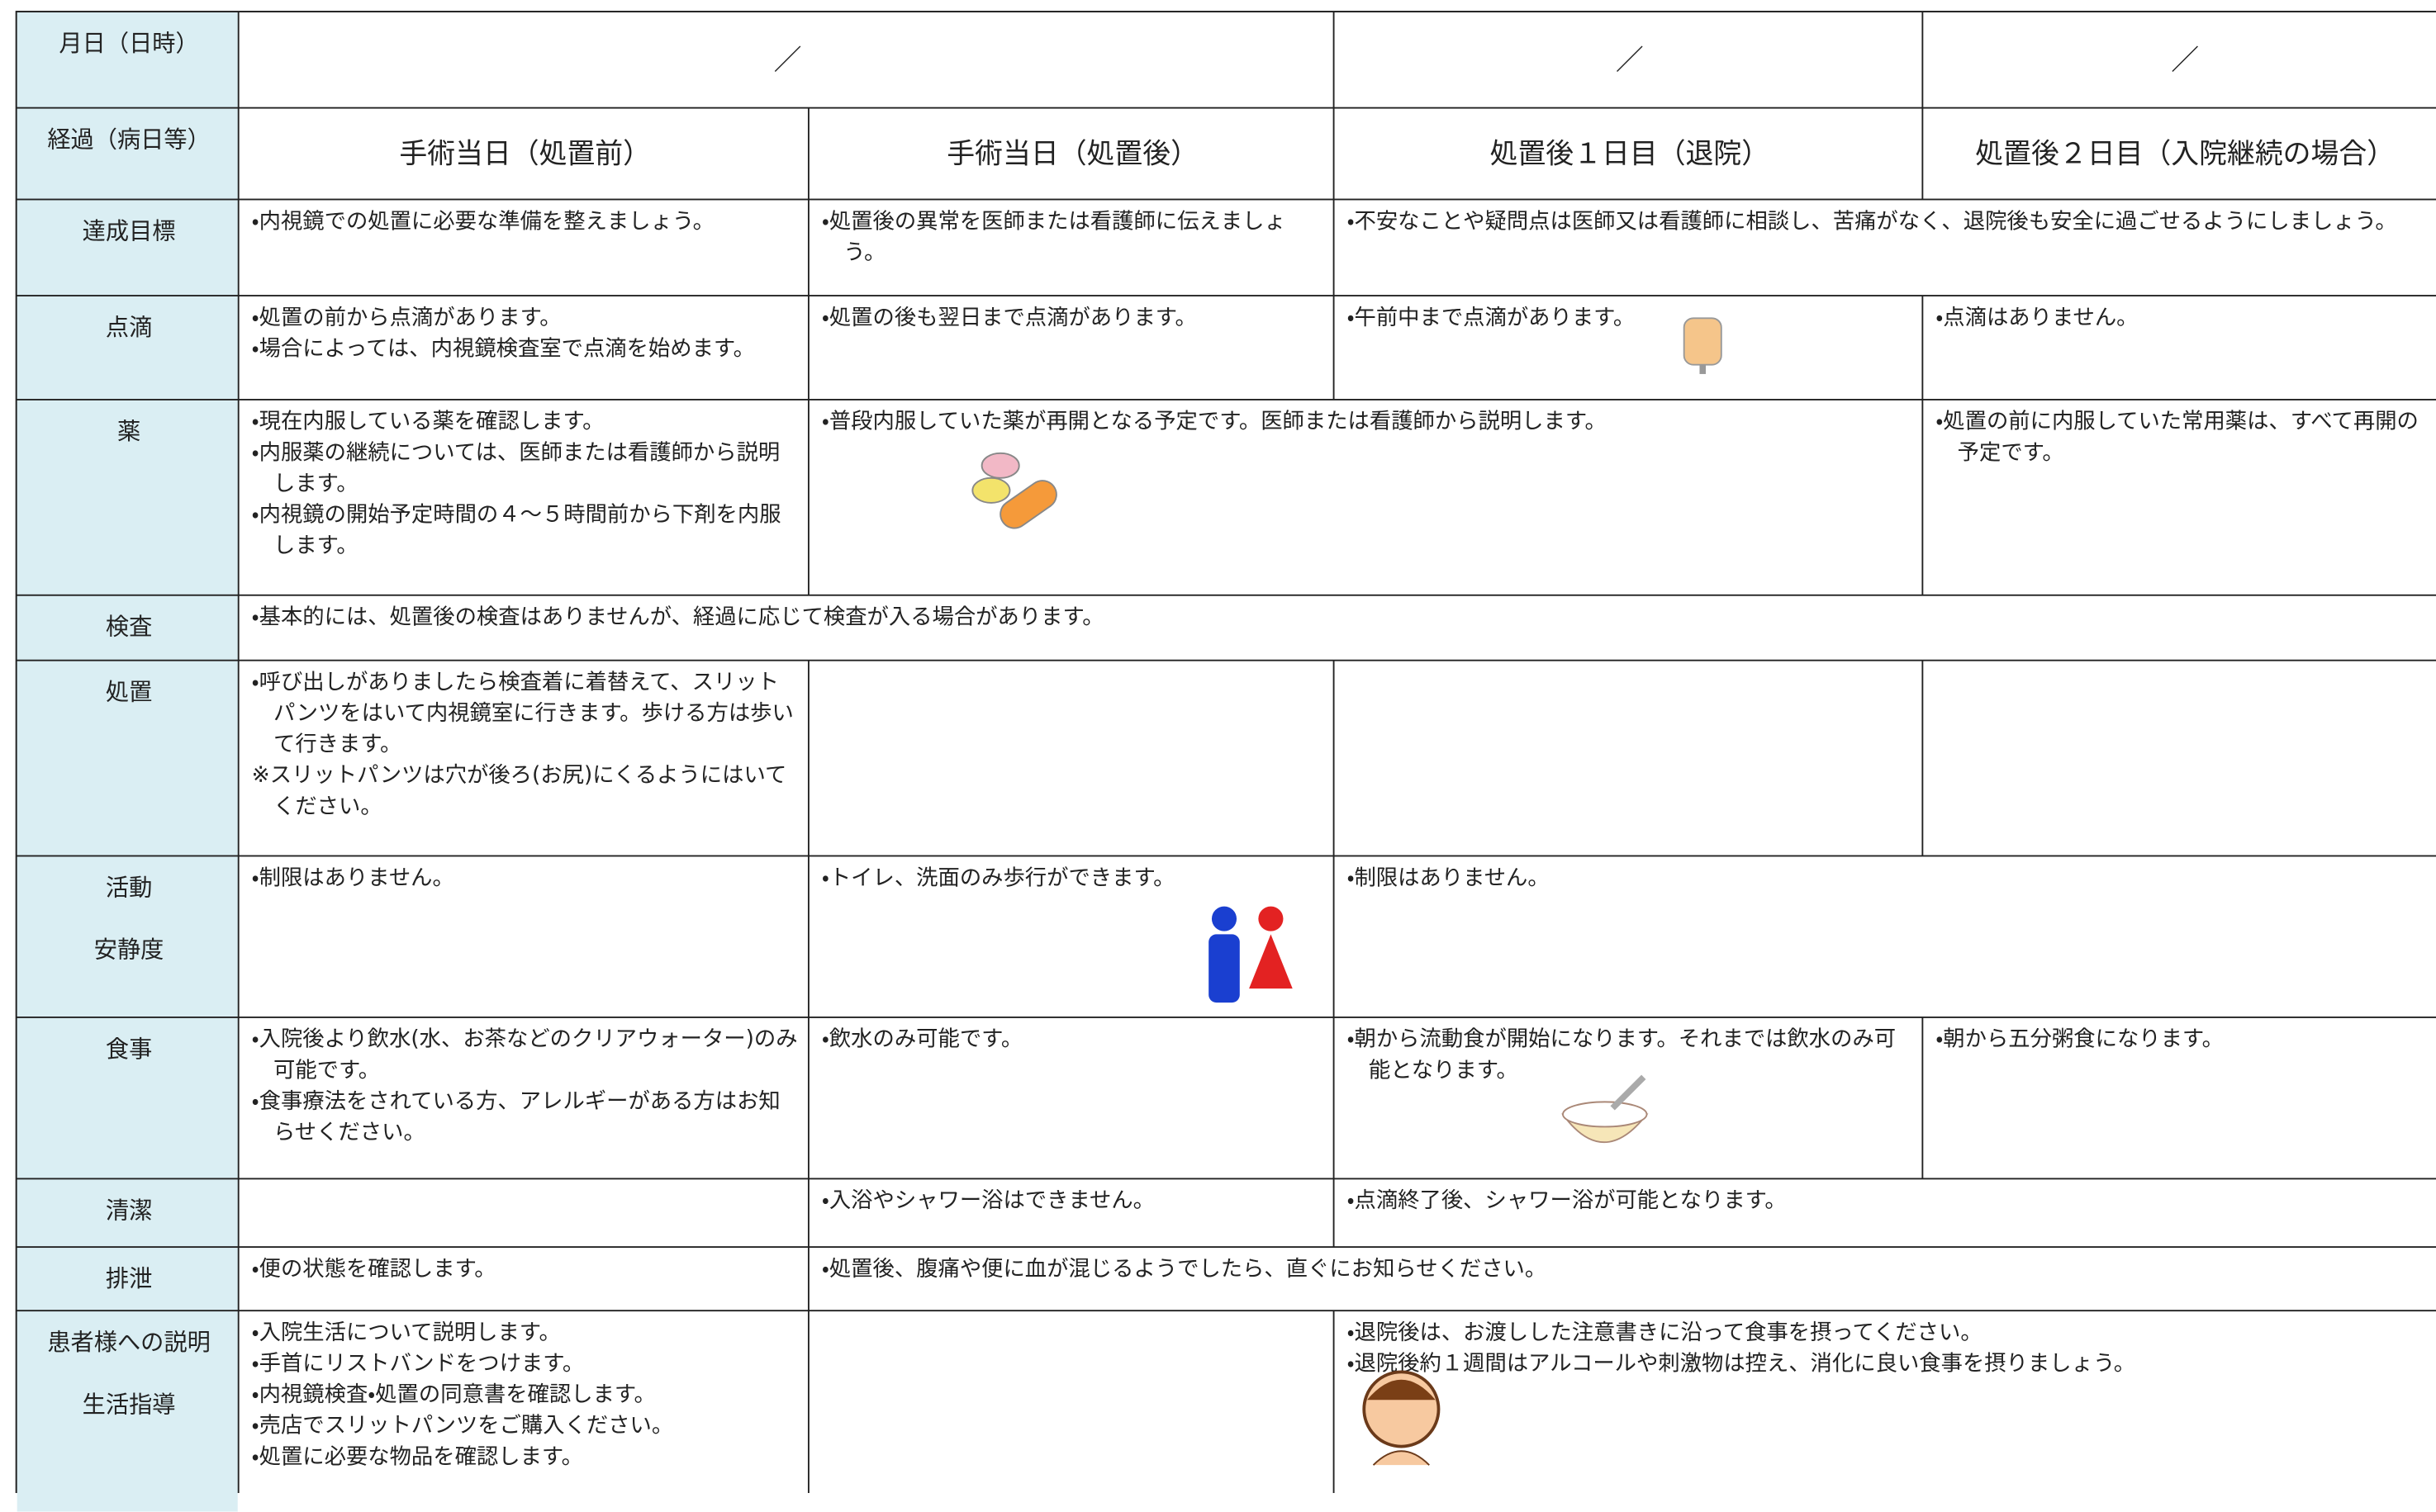  I want to click on row-label-line: 点滴, so click(129, 327).